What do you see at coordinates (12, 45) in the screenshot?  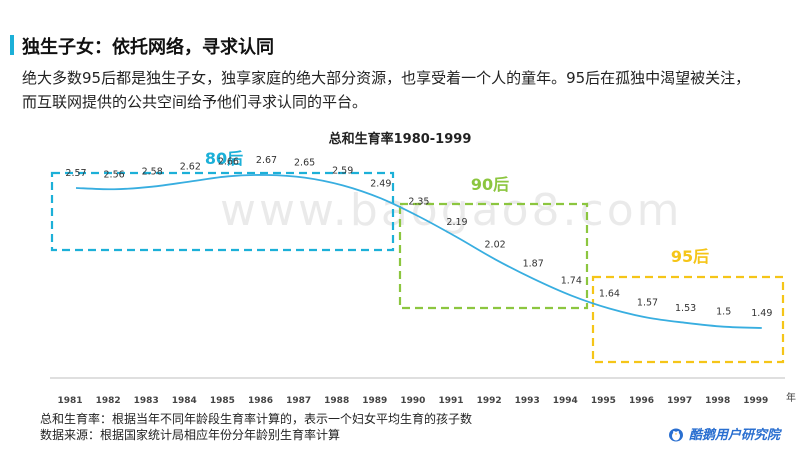 I see `title-accent-bar` at bounding box center [12, 45].